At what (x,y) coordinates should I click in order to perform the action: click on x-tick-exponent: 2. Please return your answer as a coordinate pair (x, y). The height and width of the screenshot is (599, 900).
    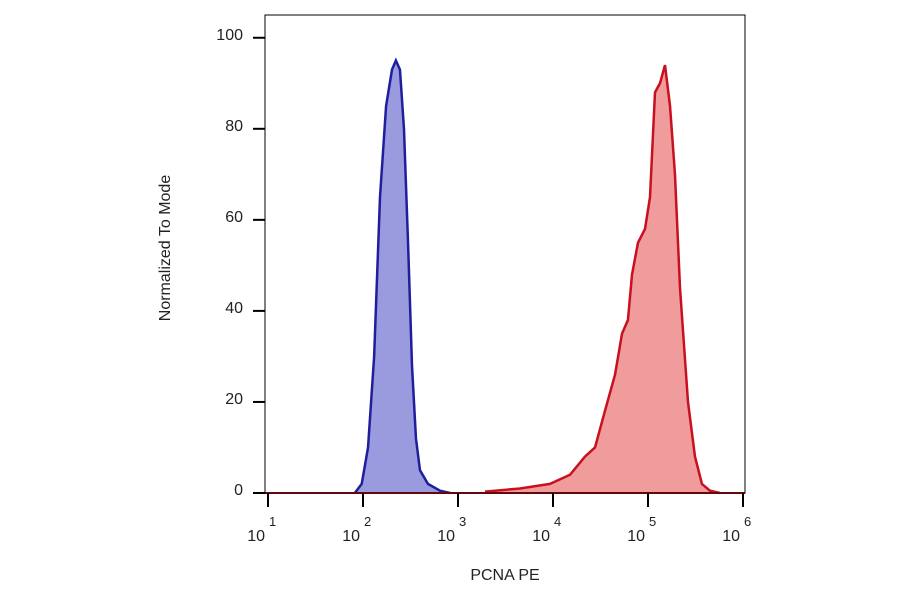
    Looking at the image, I should click on (367, 521).